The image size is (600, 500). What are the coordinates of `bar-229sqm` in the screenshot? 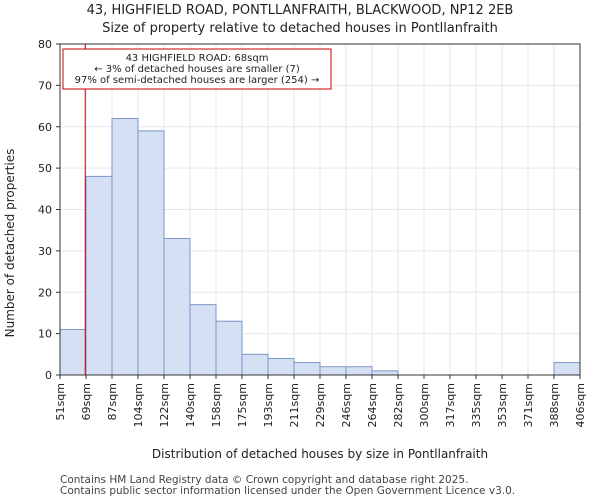 It's located at (333, 371).